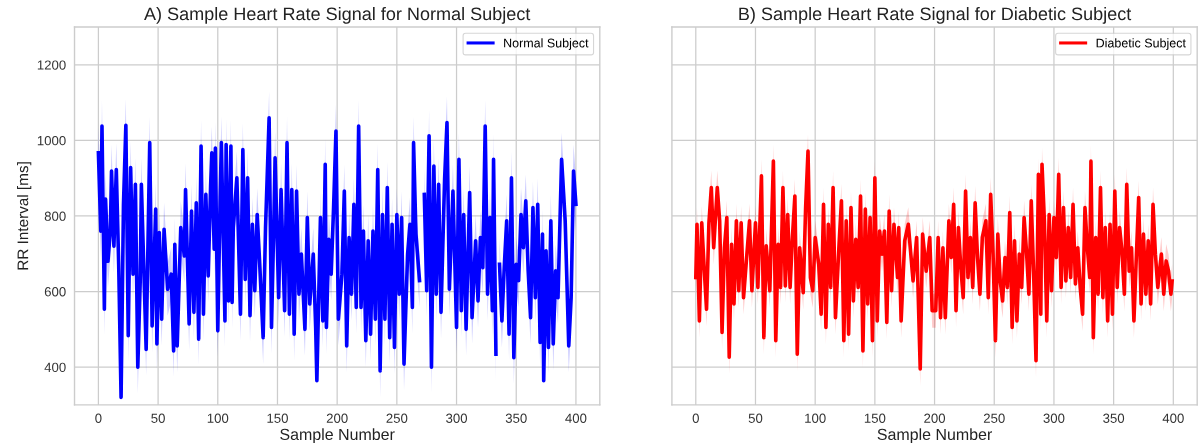 This screenshot has height=443, width=1202. I want to click on y-tick-label: 1000, so click(51, 140).